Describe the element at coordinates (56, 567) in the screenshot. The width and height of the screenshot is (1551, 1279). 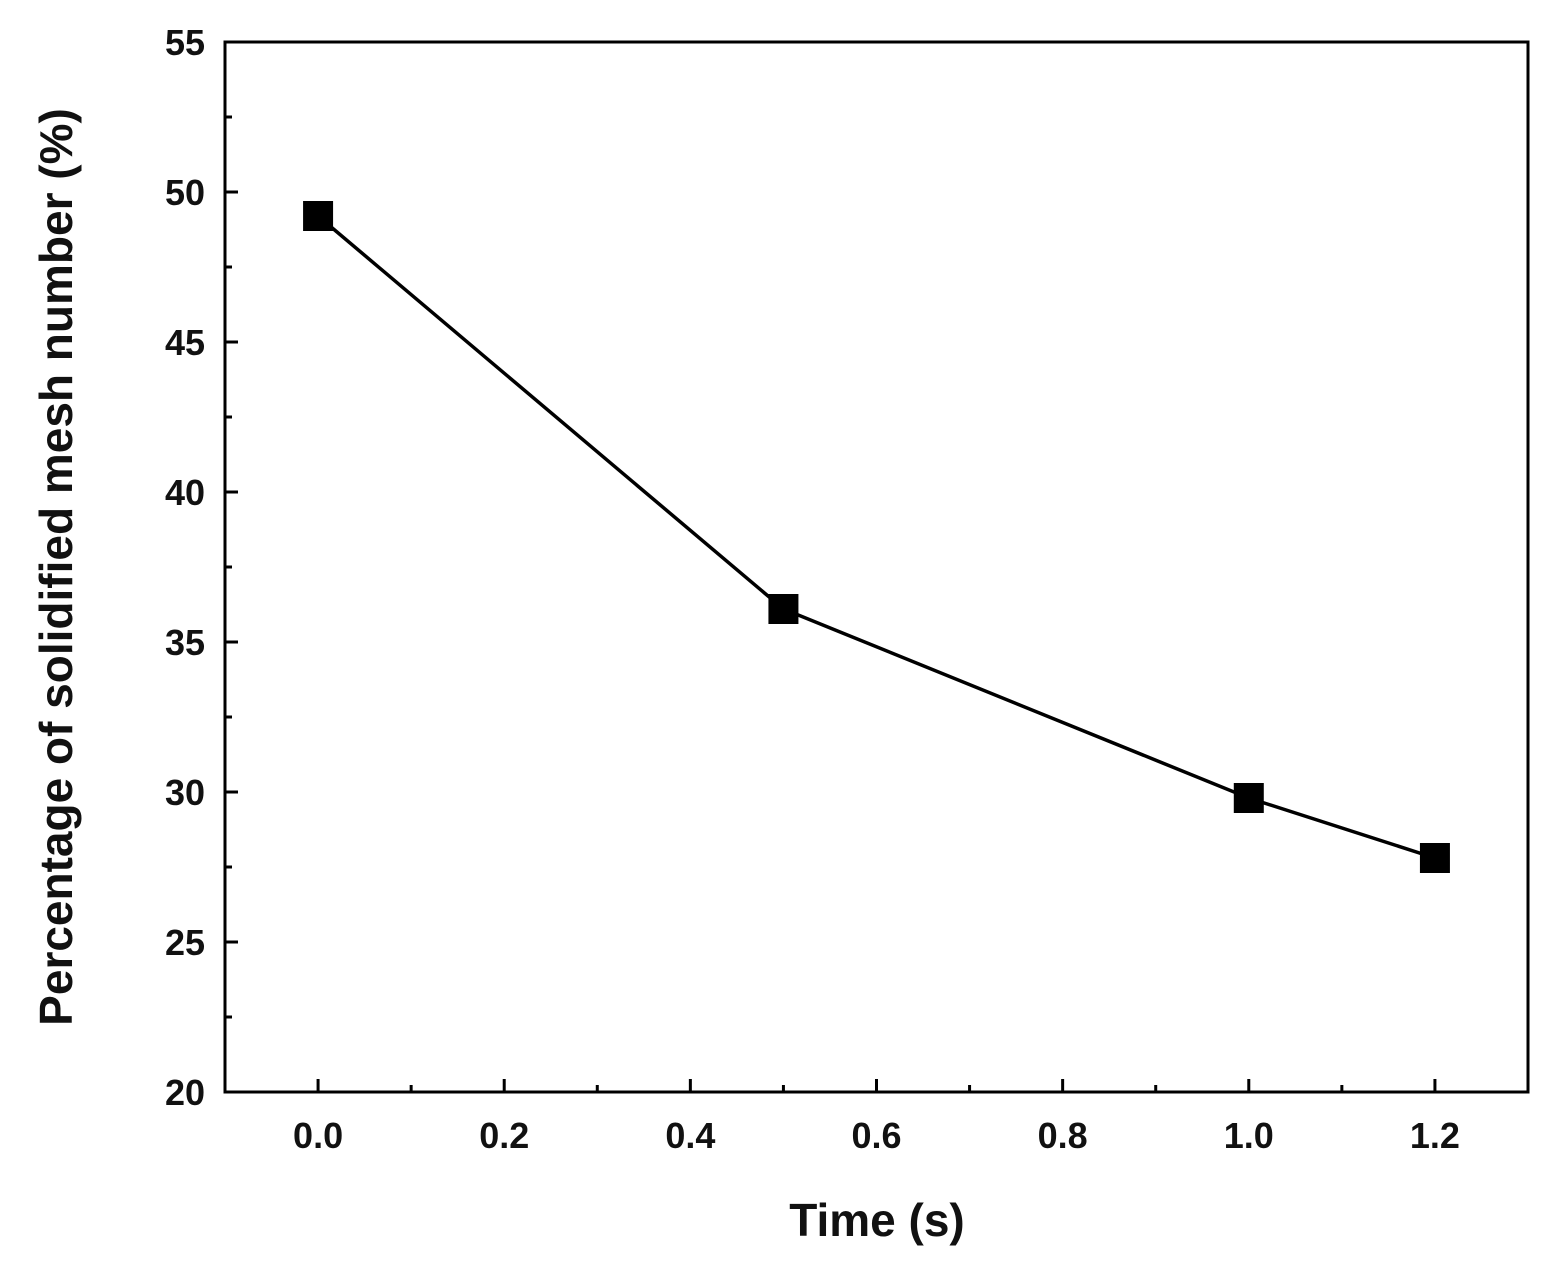
I see `y-axis-title: Percentage of solidified mesh number (%)` at that location.